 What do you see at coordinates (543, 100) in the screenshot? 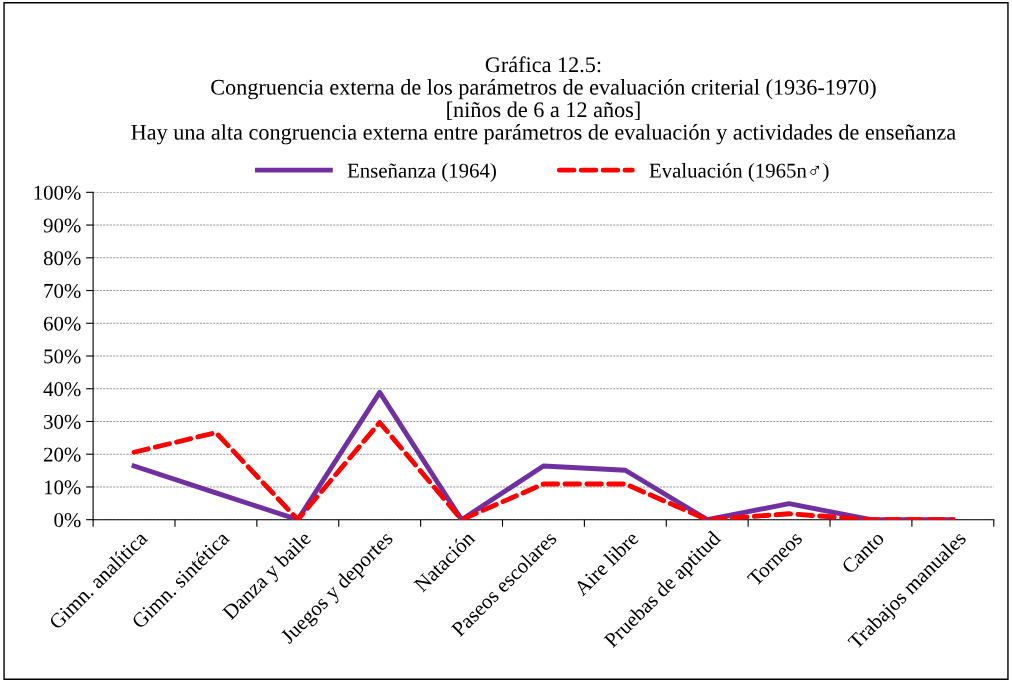
I see `chart-title: Gráfica 12.5: Congruencia externa de los parámetros de evaluación criterial (1936-1970) [niños de 6 a 12 años] Hay una alta congruencia externa entre parámetros de evaluación y actividades de enseñanza` at bounding box center [543, 100].